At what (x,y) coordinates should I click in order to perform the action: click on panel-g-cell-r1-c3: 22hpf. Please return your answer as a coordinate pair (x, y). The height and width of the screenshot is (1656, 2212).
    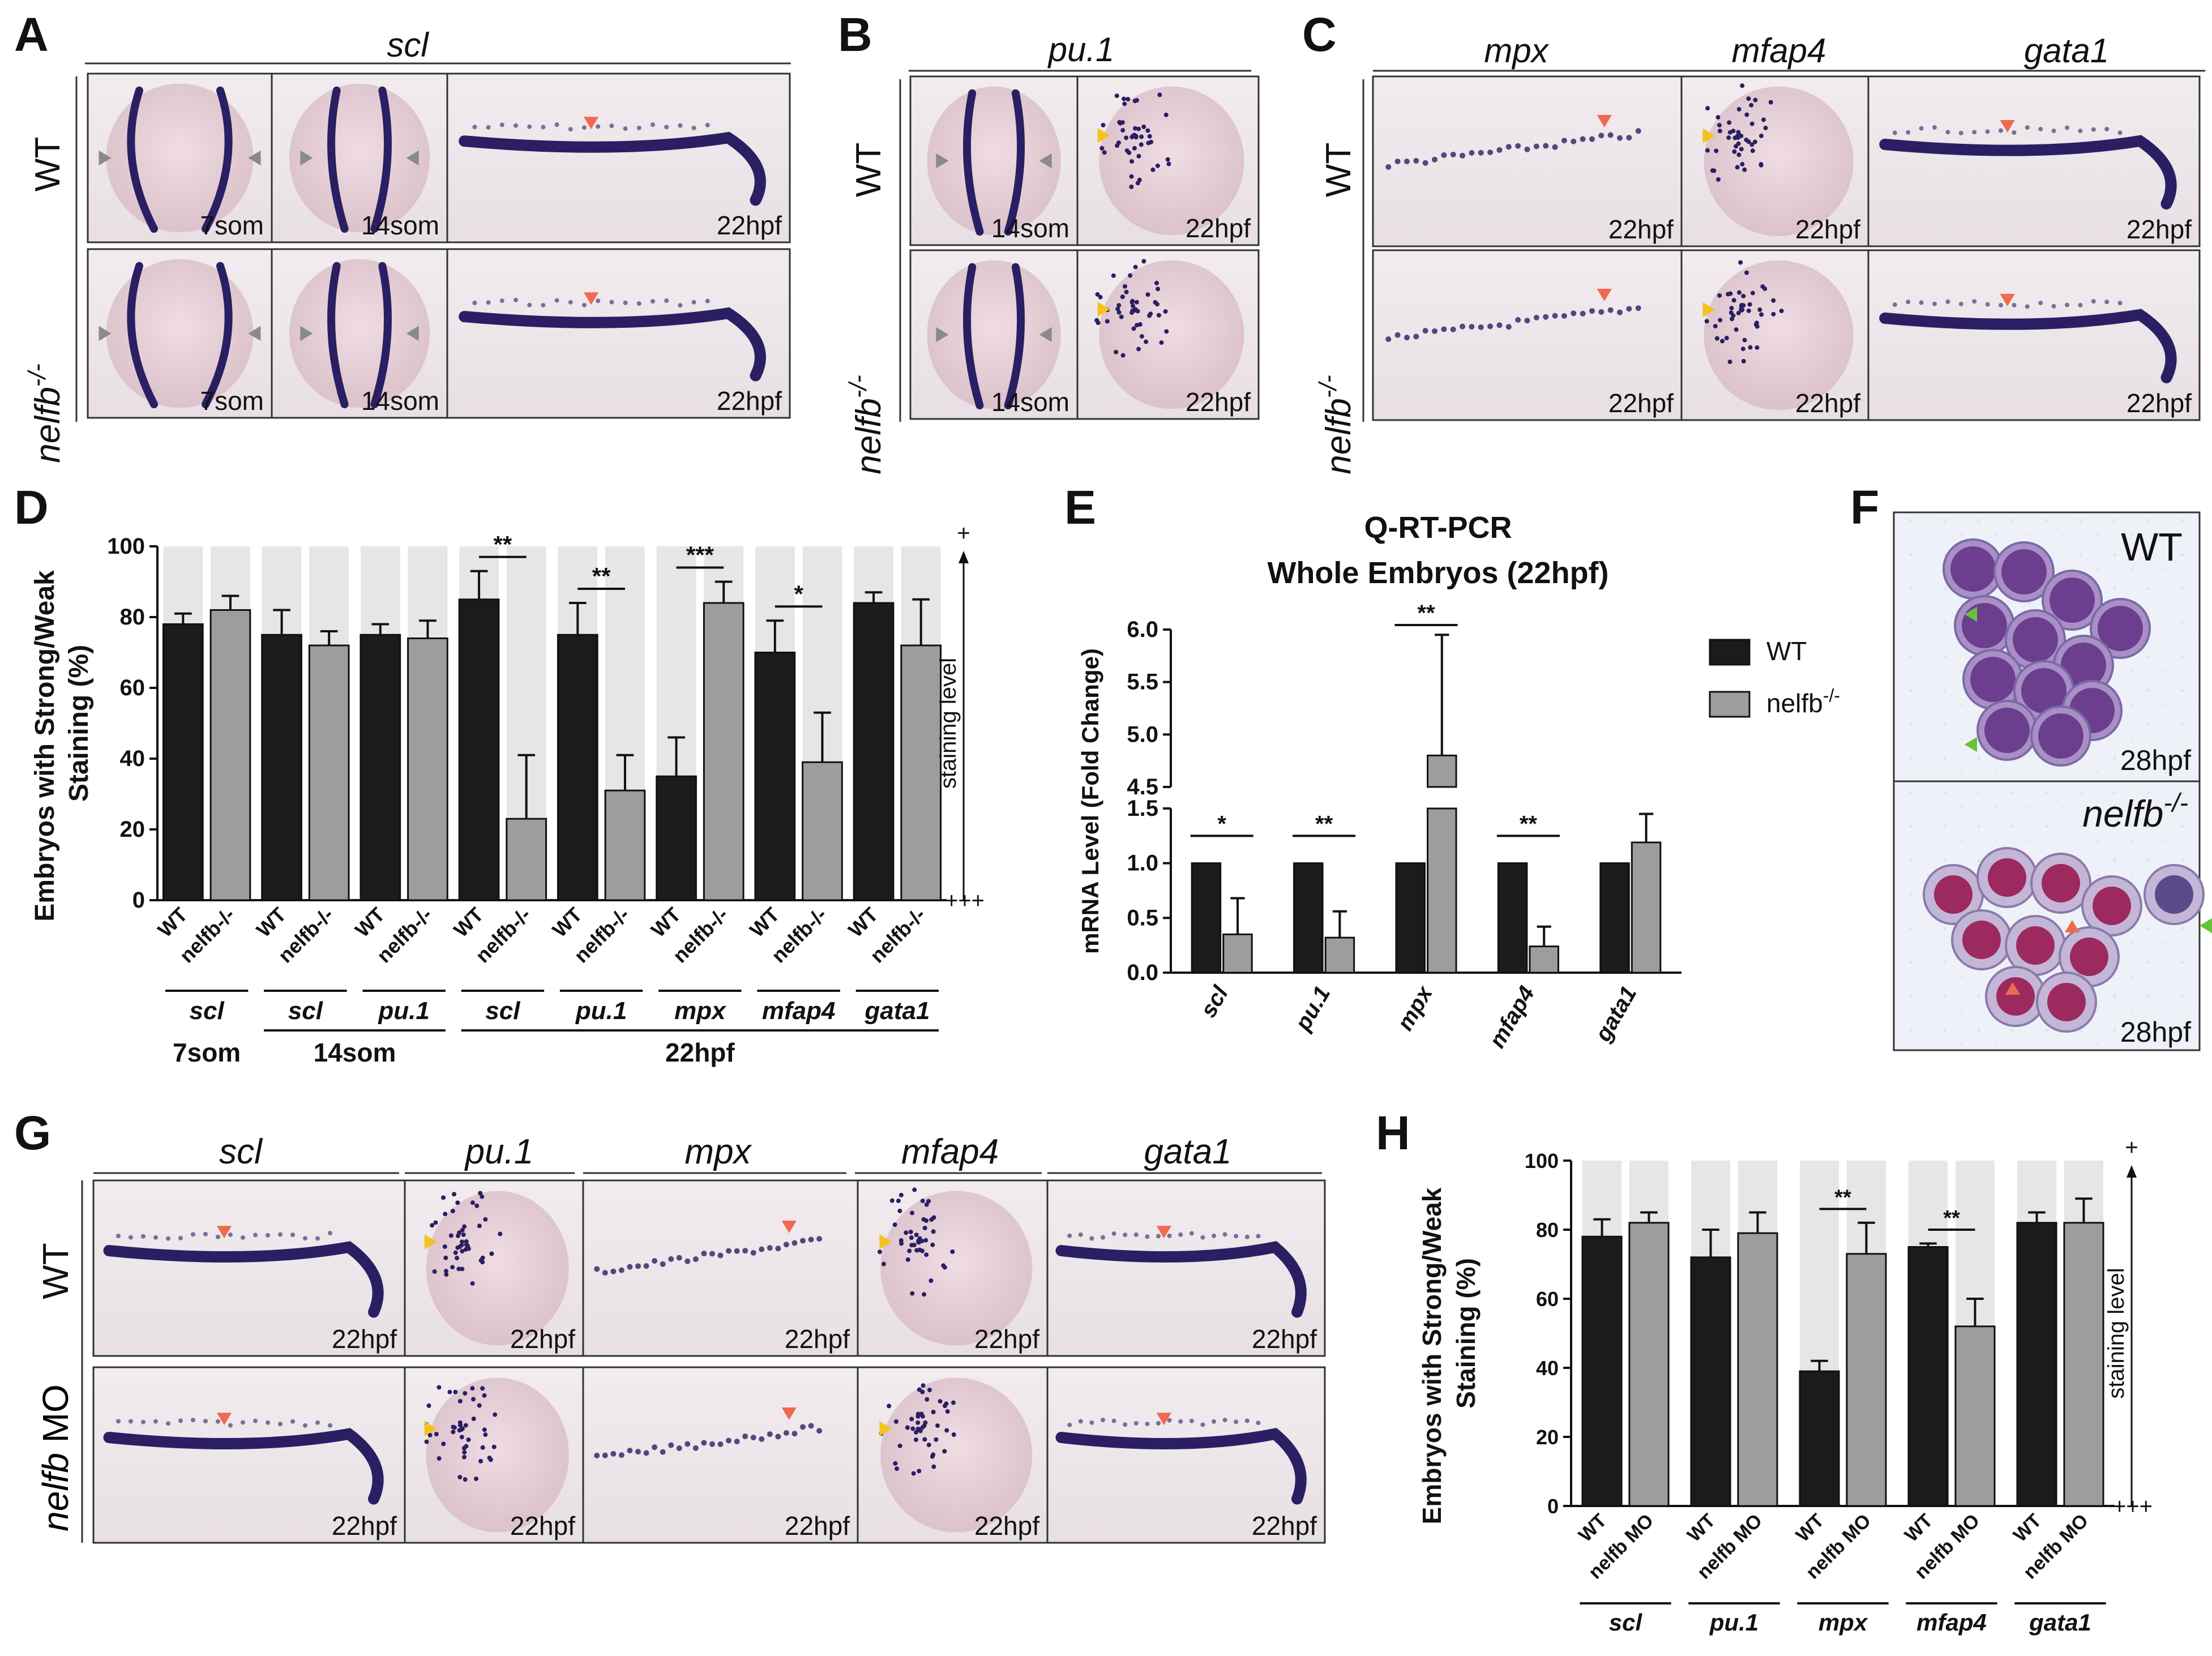
    Looking at the image, I should click on (953, 1455).